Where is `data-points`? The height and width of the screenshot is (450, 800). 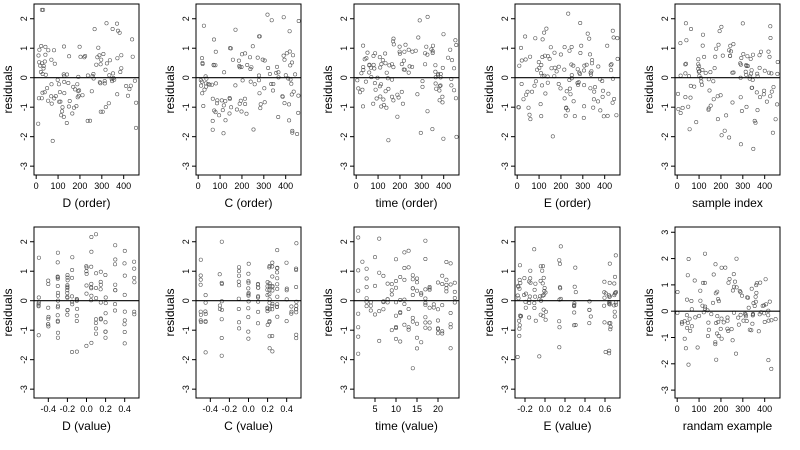
data-points is located at coordinates (566, 301).